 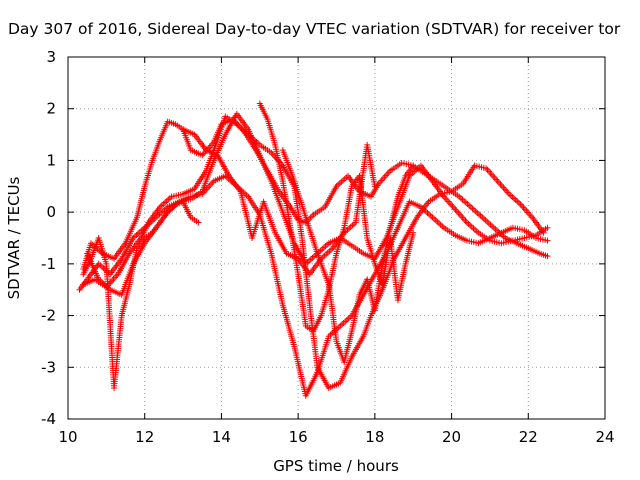 I want to click on x-tick-label: 12, so click(x=144, y=437).